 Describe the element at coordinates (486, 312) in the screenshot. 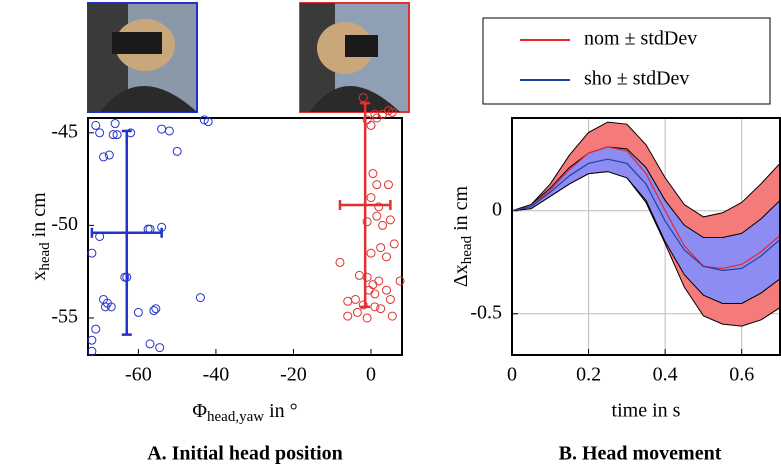

I see `y-tick-label: -0.5` at that location.